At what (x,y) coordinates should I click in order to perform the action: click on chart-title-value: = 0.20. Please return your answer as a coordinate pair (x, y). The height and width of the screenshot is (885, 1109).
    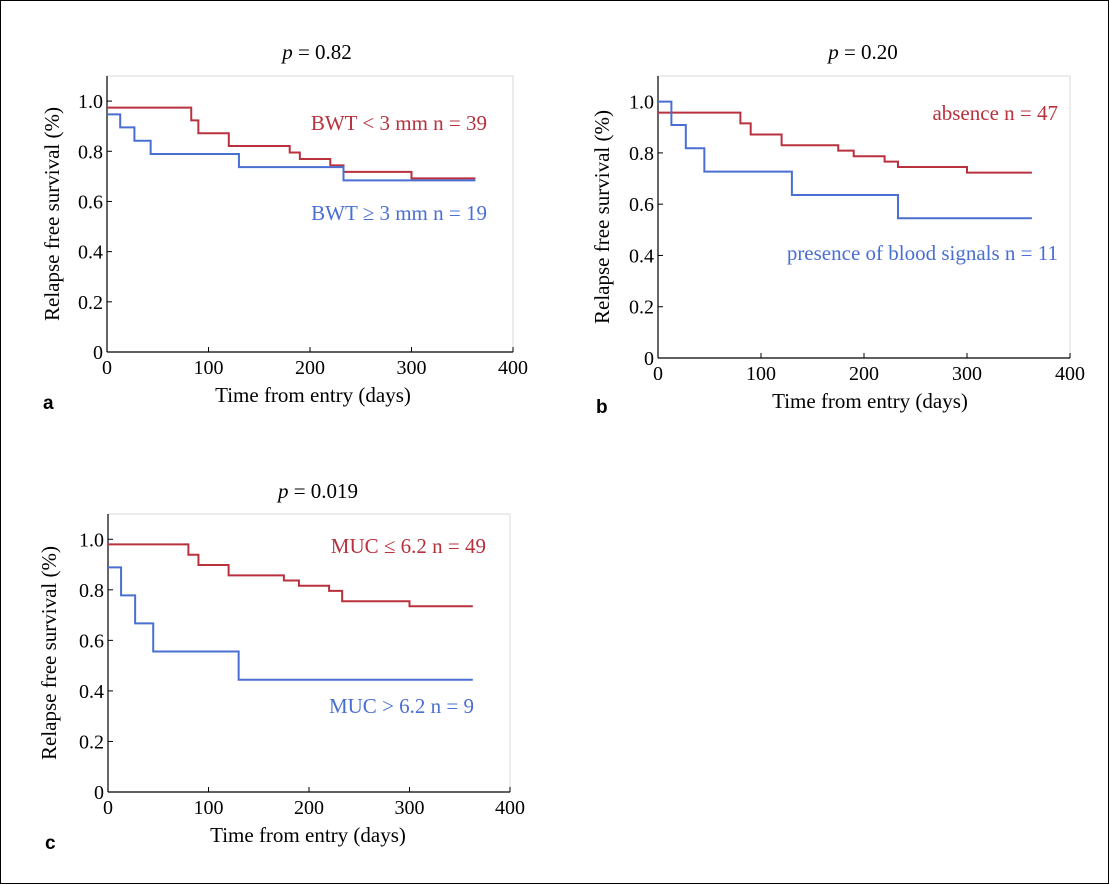
    Looking at the image, I should click on (868, 52).